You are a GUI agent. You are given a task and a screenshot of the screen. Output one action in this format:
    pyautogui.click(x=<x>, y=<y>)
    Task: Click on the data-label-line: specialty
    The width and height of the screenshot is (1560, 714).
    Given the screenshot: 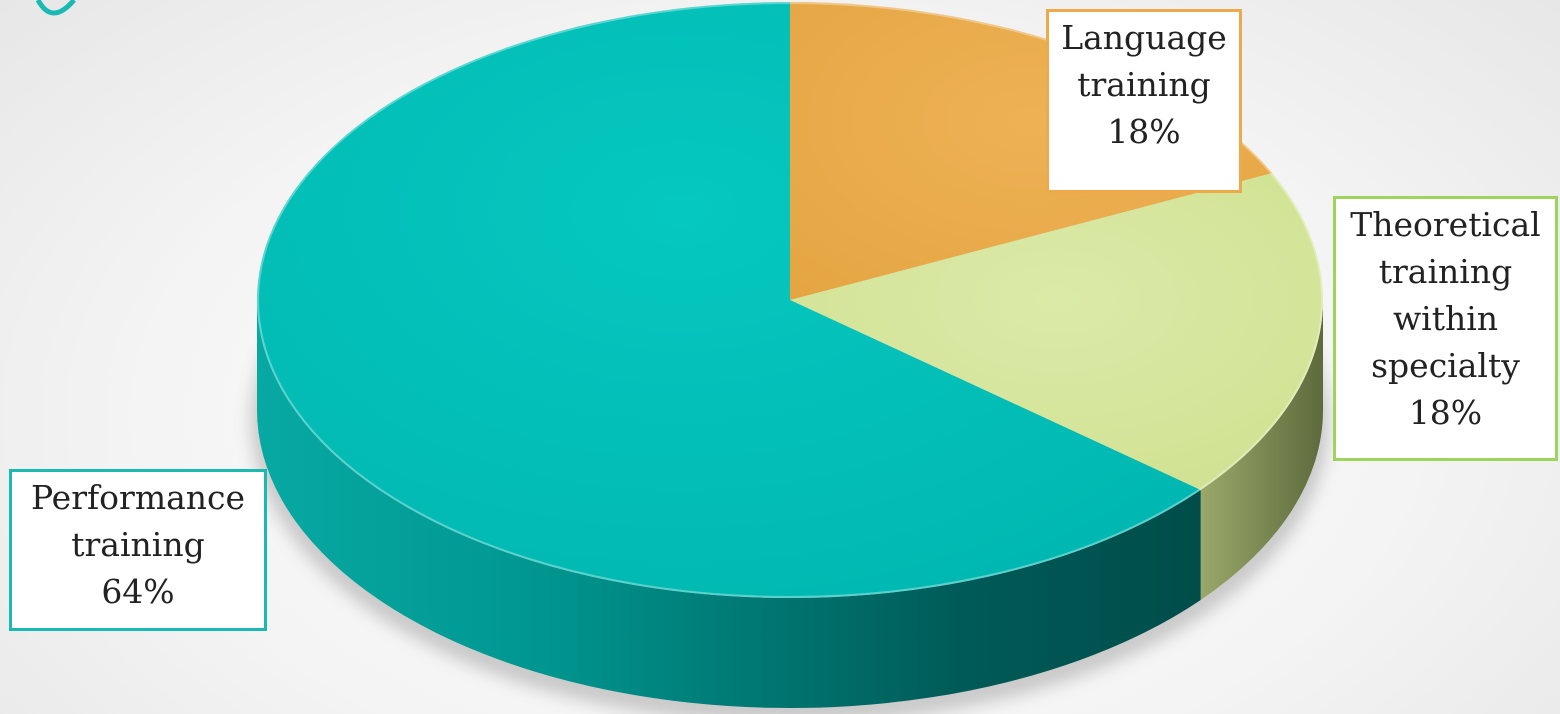 What is the action you would take?
    pyautogui.click(x=1445, y=365)
    